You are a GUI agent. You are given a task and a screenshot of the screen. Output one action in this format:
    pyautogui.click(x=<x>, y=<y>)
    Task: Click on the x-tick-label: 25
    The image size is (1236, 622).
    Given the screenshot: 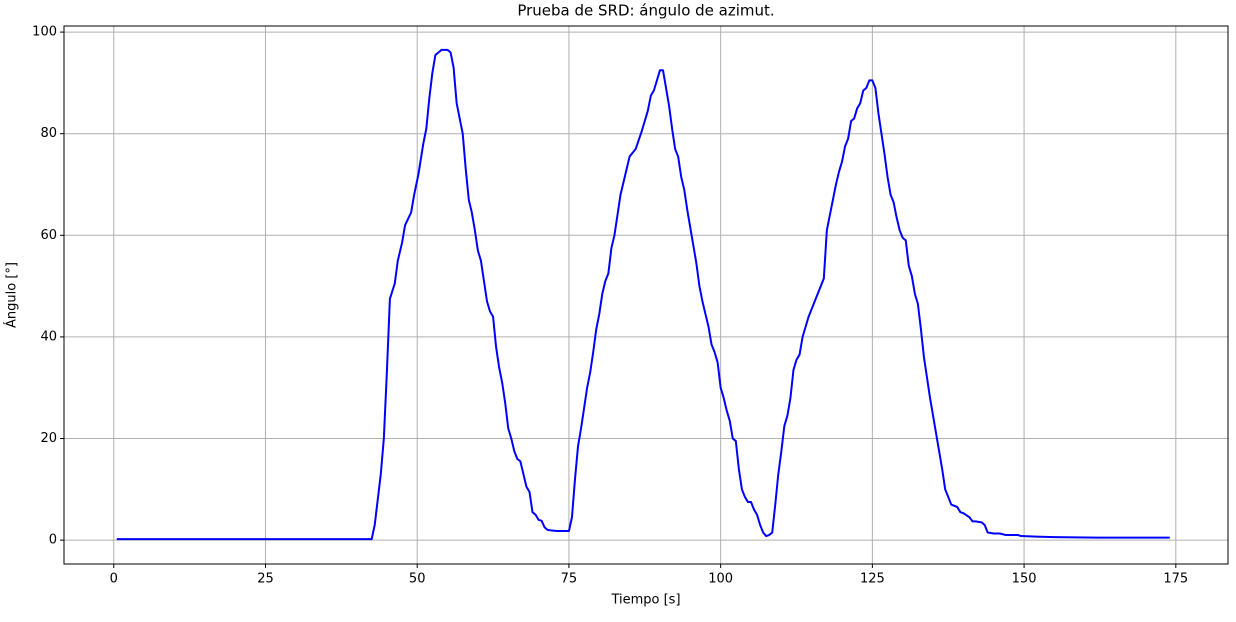 What is the action you would take?
    pyautogui.click(x=265, y=579)
    